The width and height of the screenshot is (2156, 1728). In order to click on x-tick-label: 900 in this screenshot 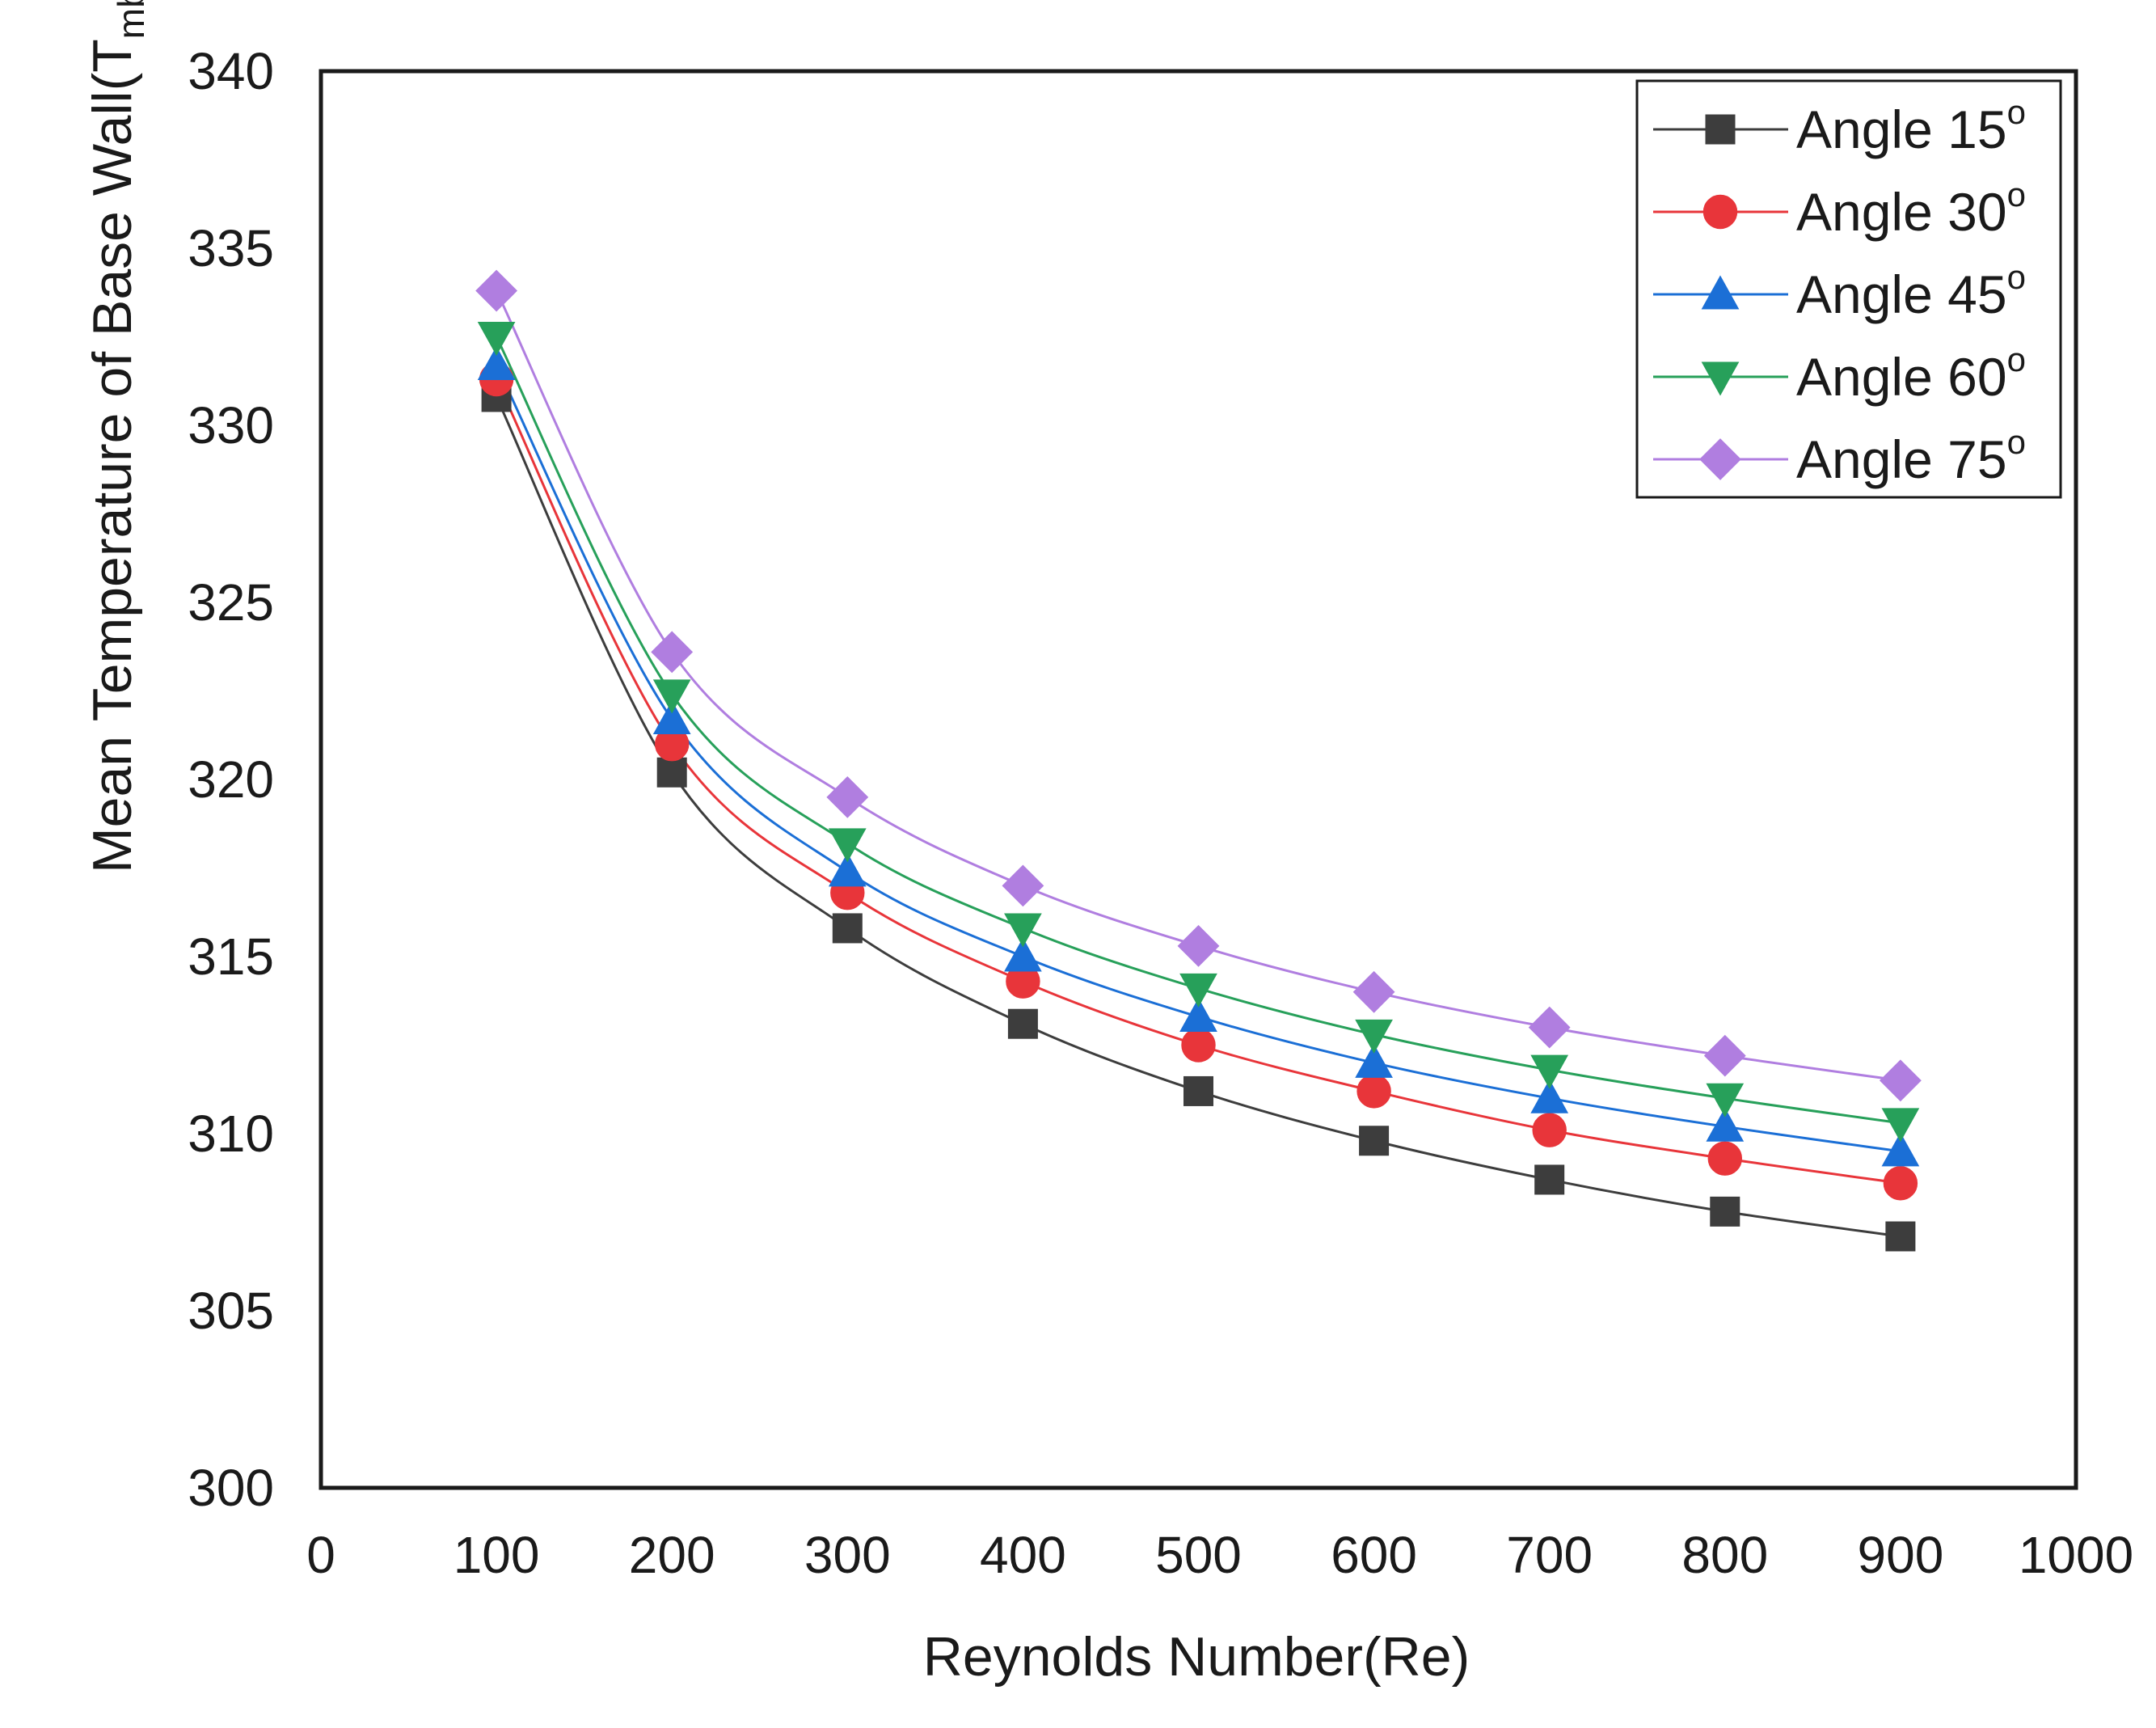, I will do `click(1901, 1555)`.